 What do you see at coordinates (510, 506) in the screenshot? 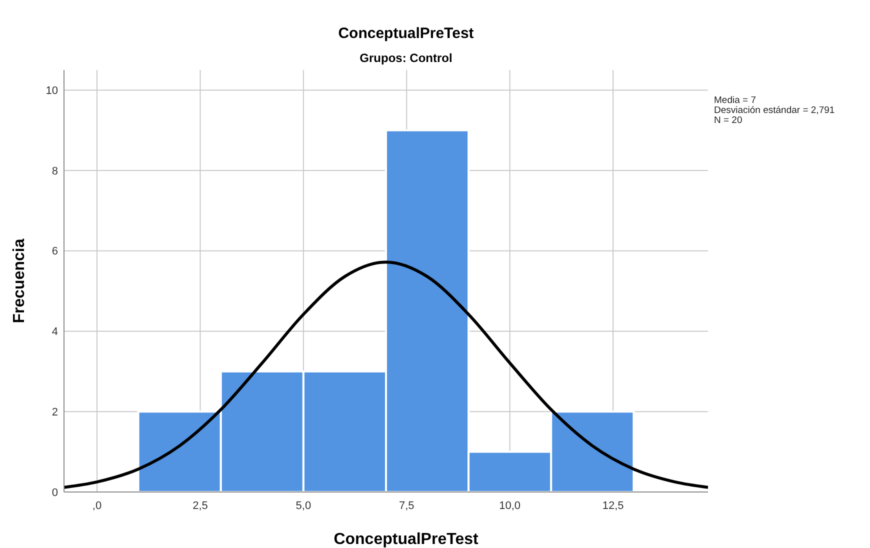
I see `x-tick-label: 10,0` at bounding box center [510, 506].